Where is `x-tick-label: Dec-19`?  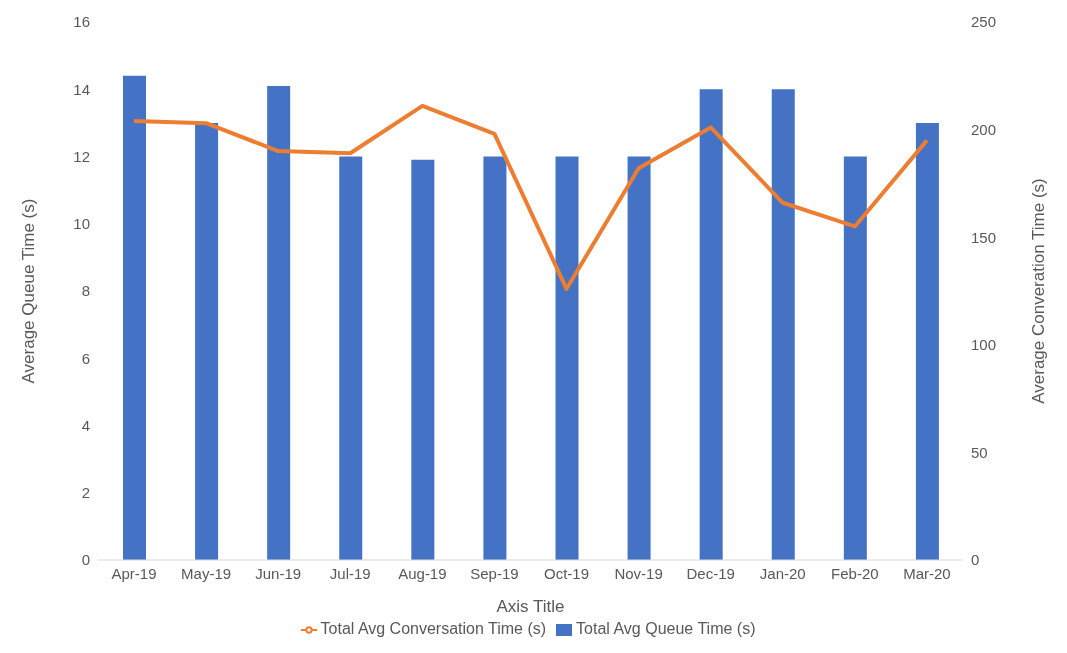 x-tick-label: Dec-19 is located at coordinates (710, 573).